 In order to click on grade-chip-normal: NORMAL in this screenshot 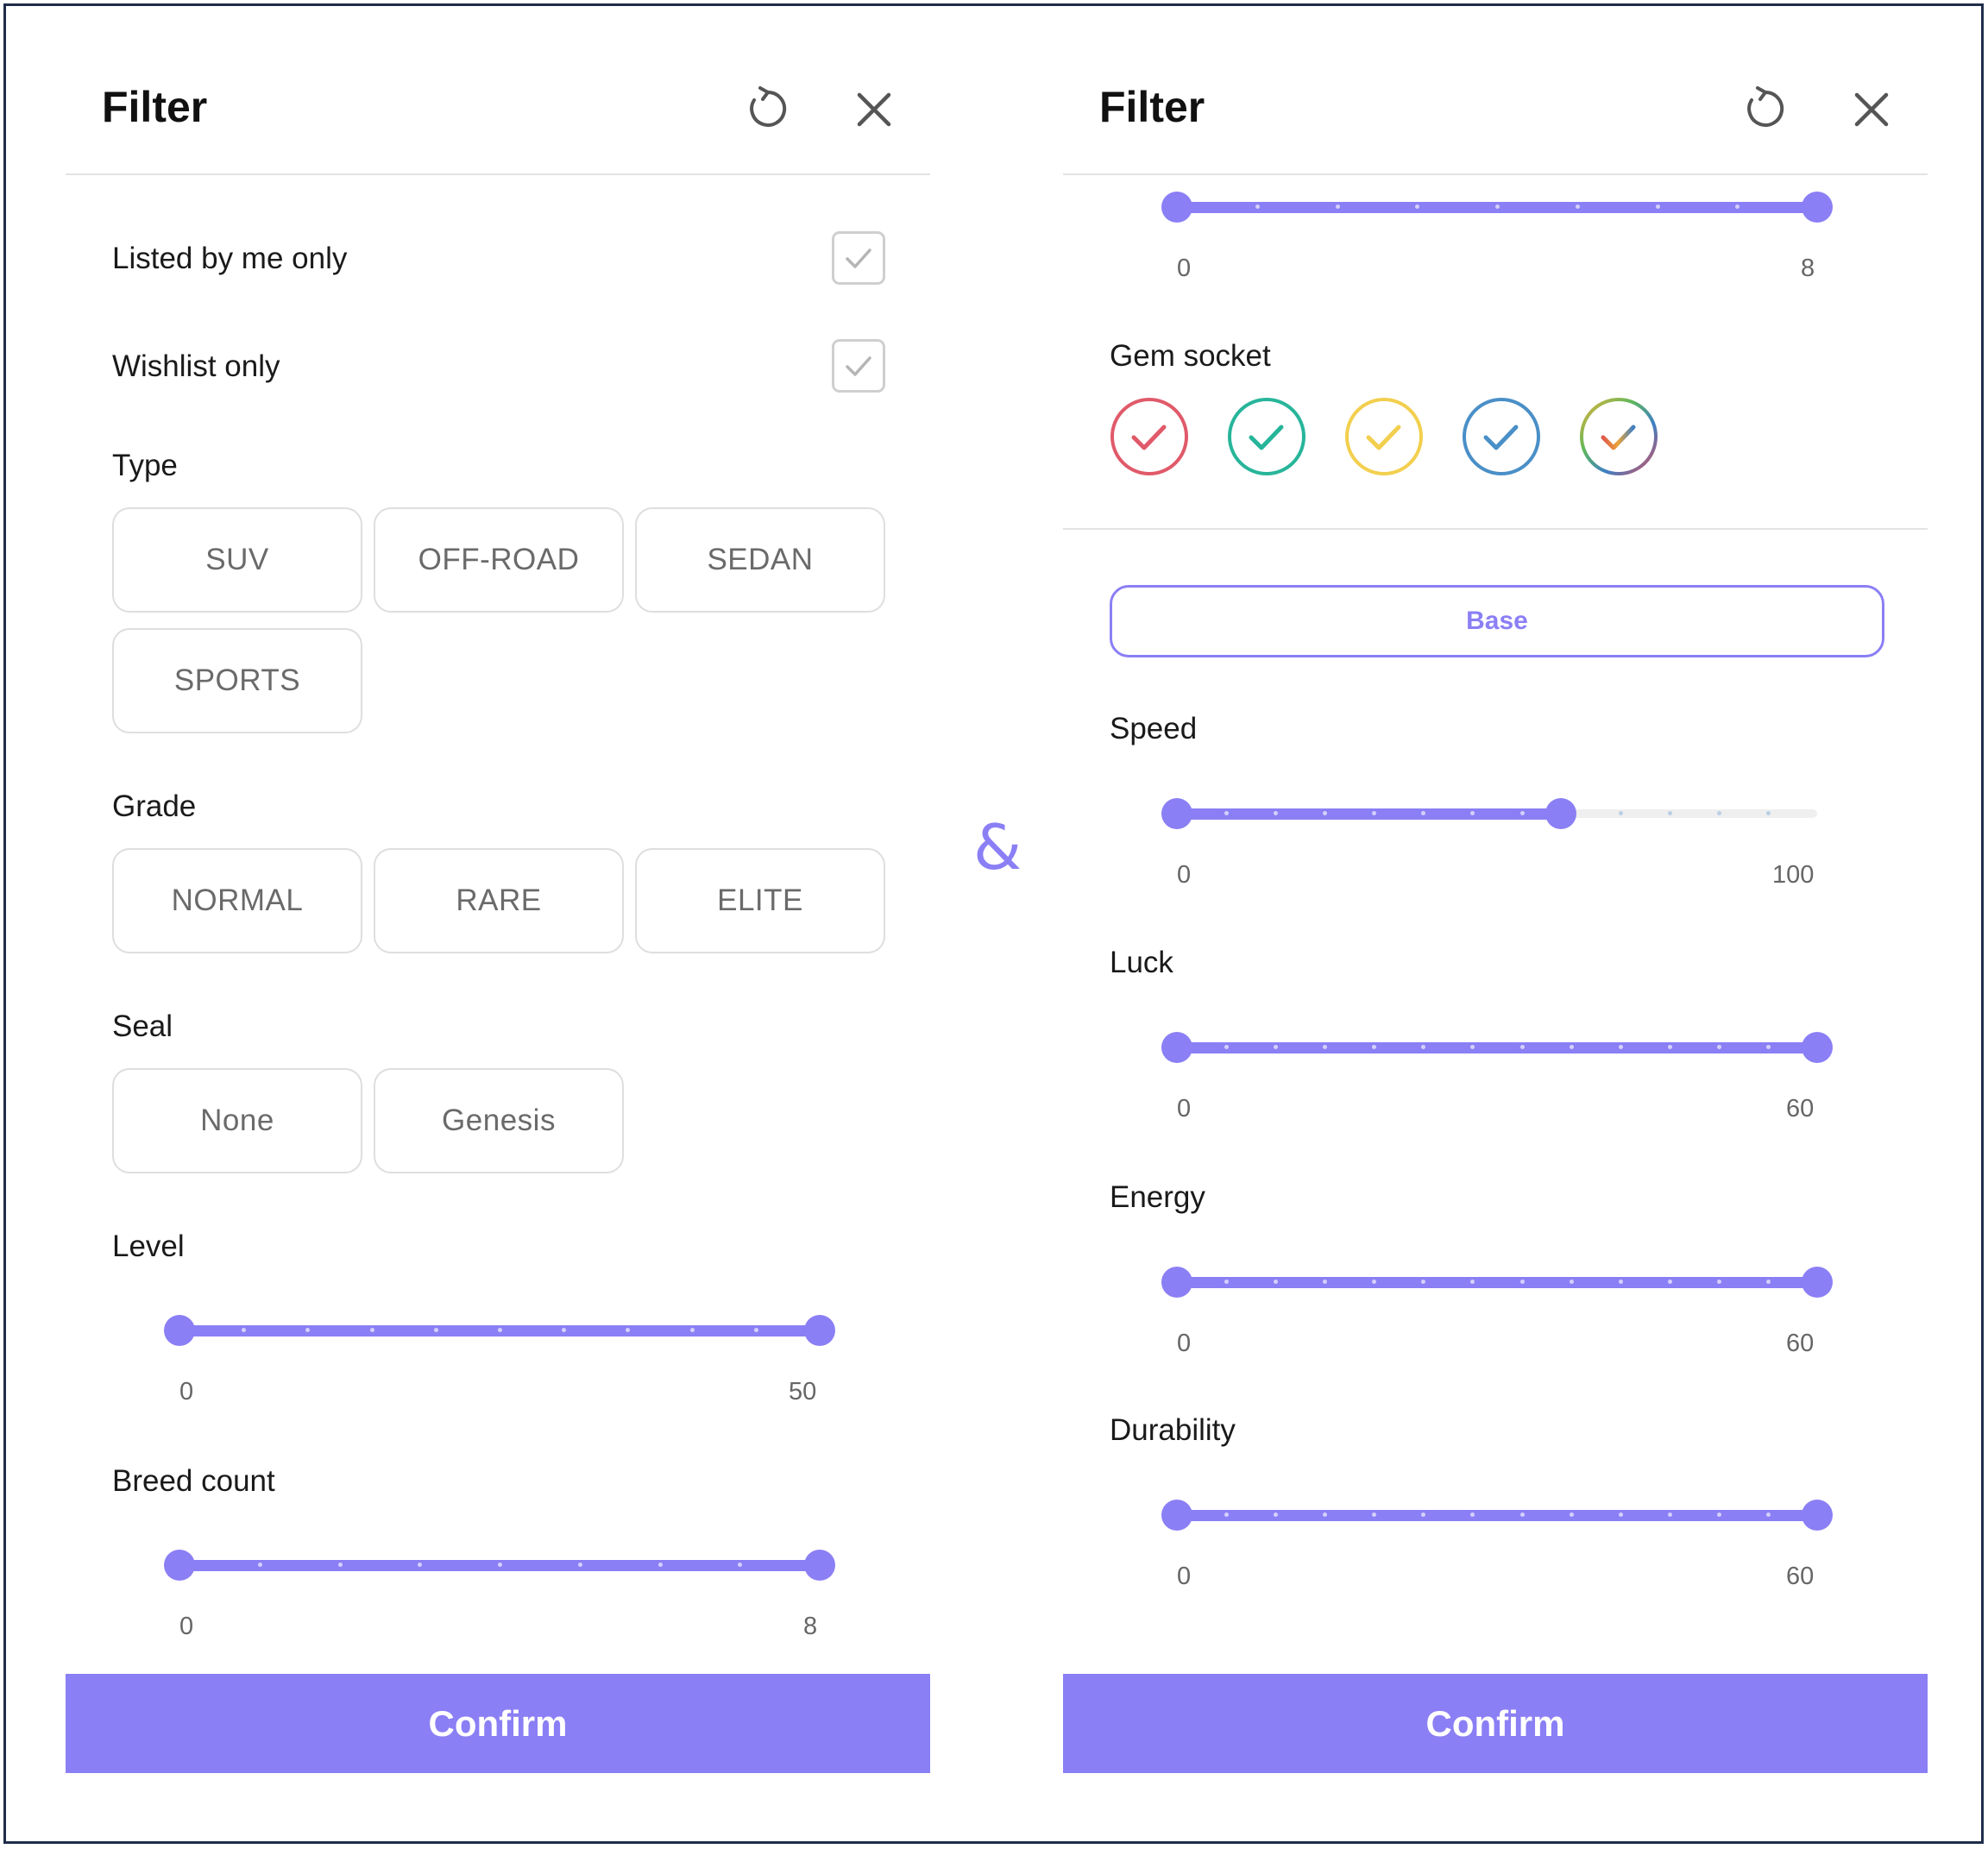, I will do `click(237, 900)`.